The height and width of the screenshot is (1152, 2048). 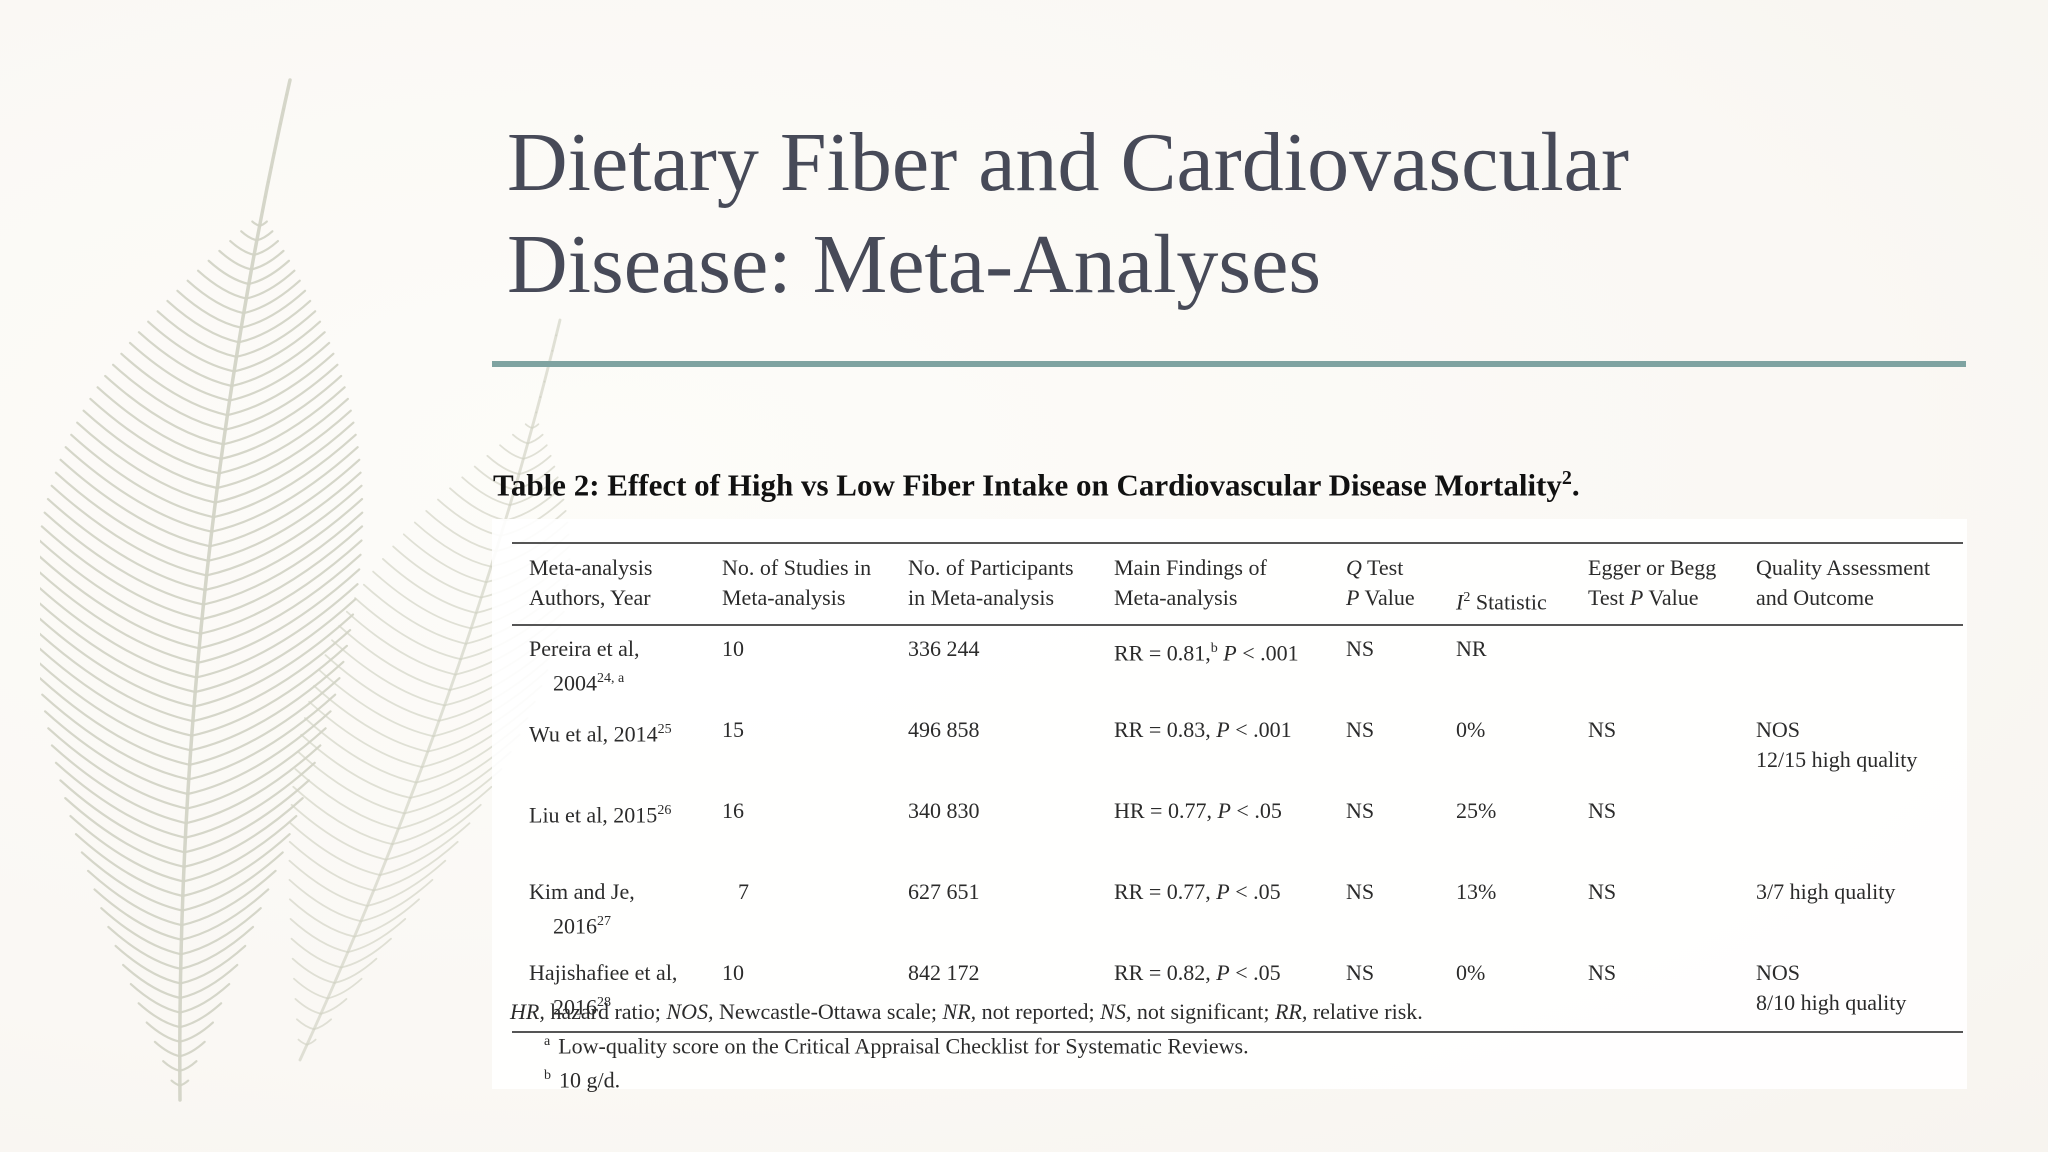 What do you see at coordinates (1203, 730) in the screenshot?
I see `cell-finding: RR = 0.83, P < .001` at bounding box center [1203, 730].